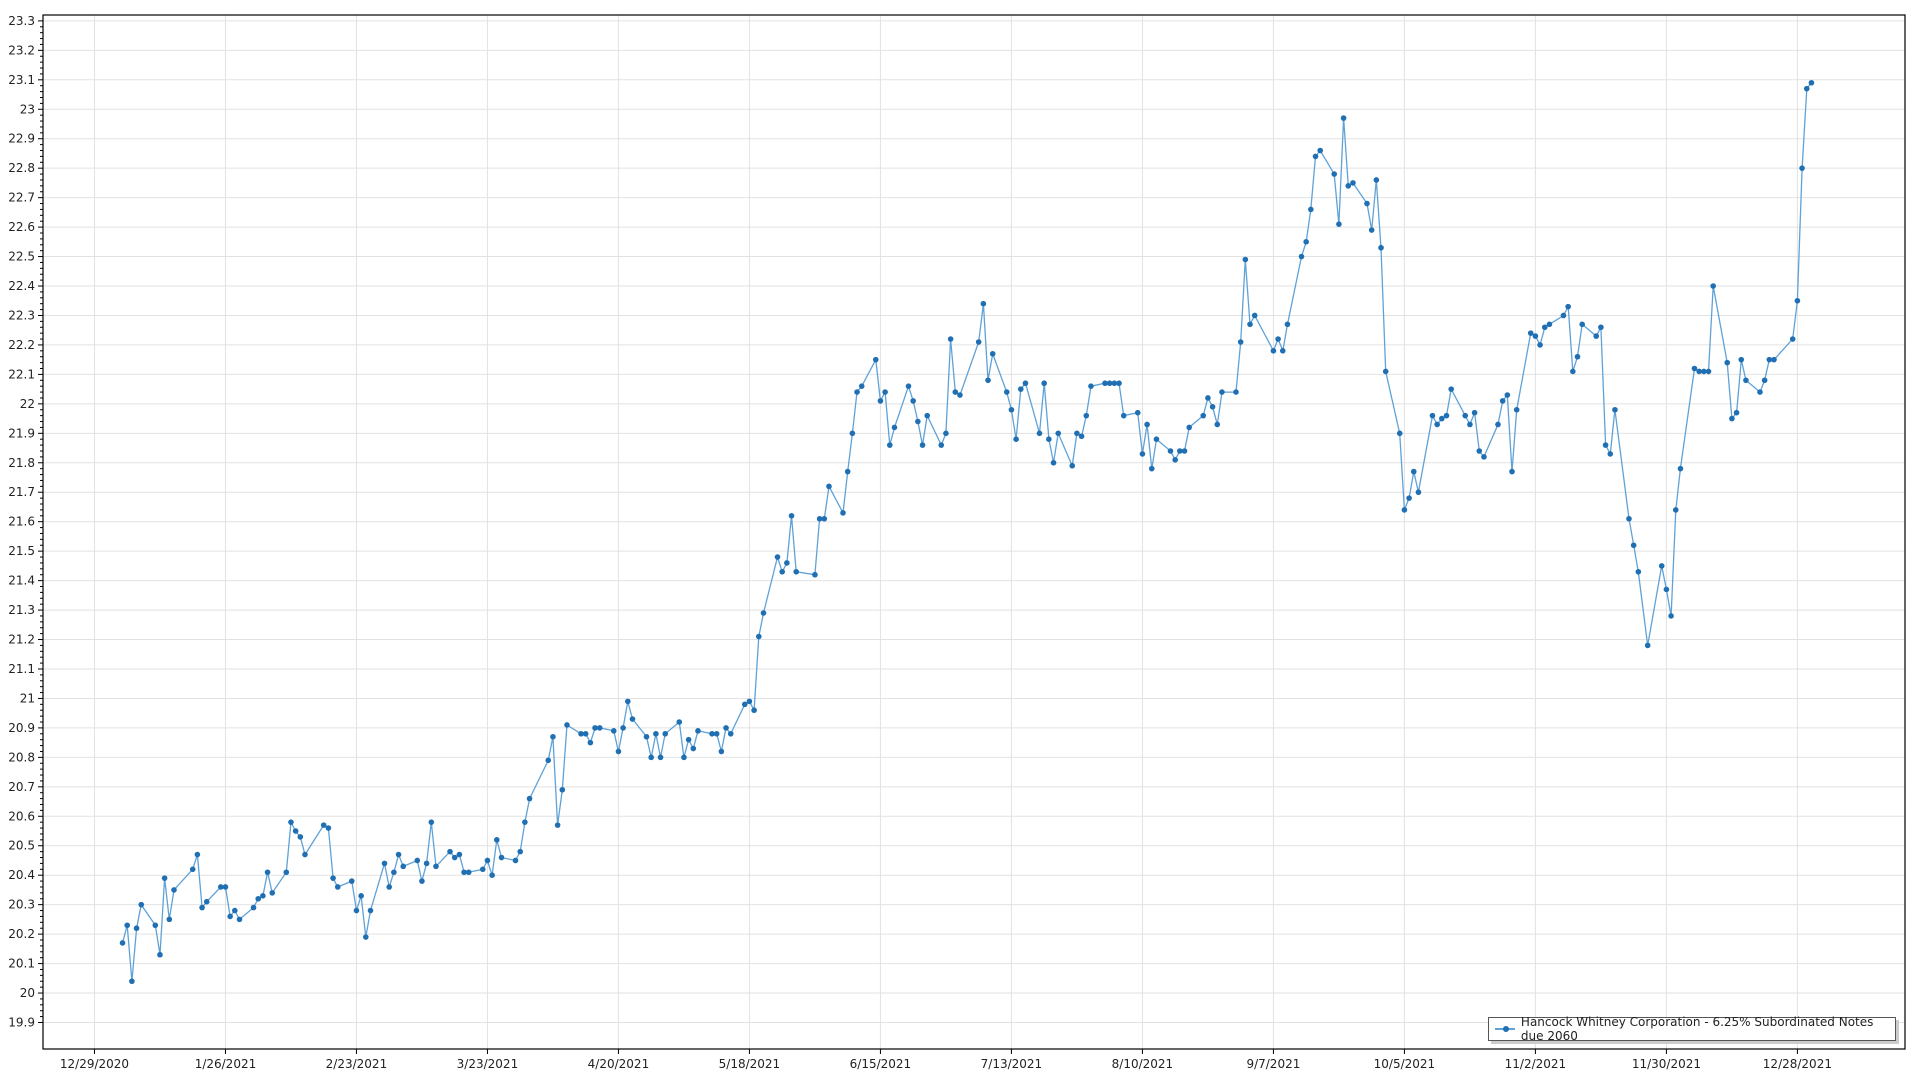 The width and height of the screenshot is (1920, 1080). I want to click on x-tick-label: 7/13/2021, so click(1012, 1064).